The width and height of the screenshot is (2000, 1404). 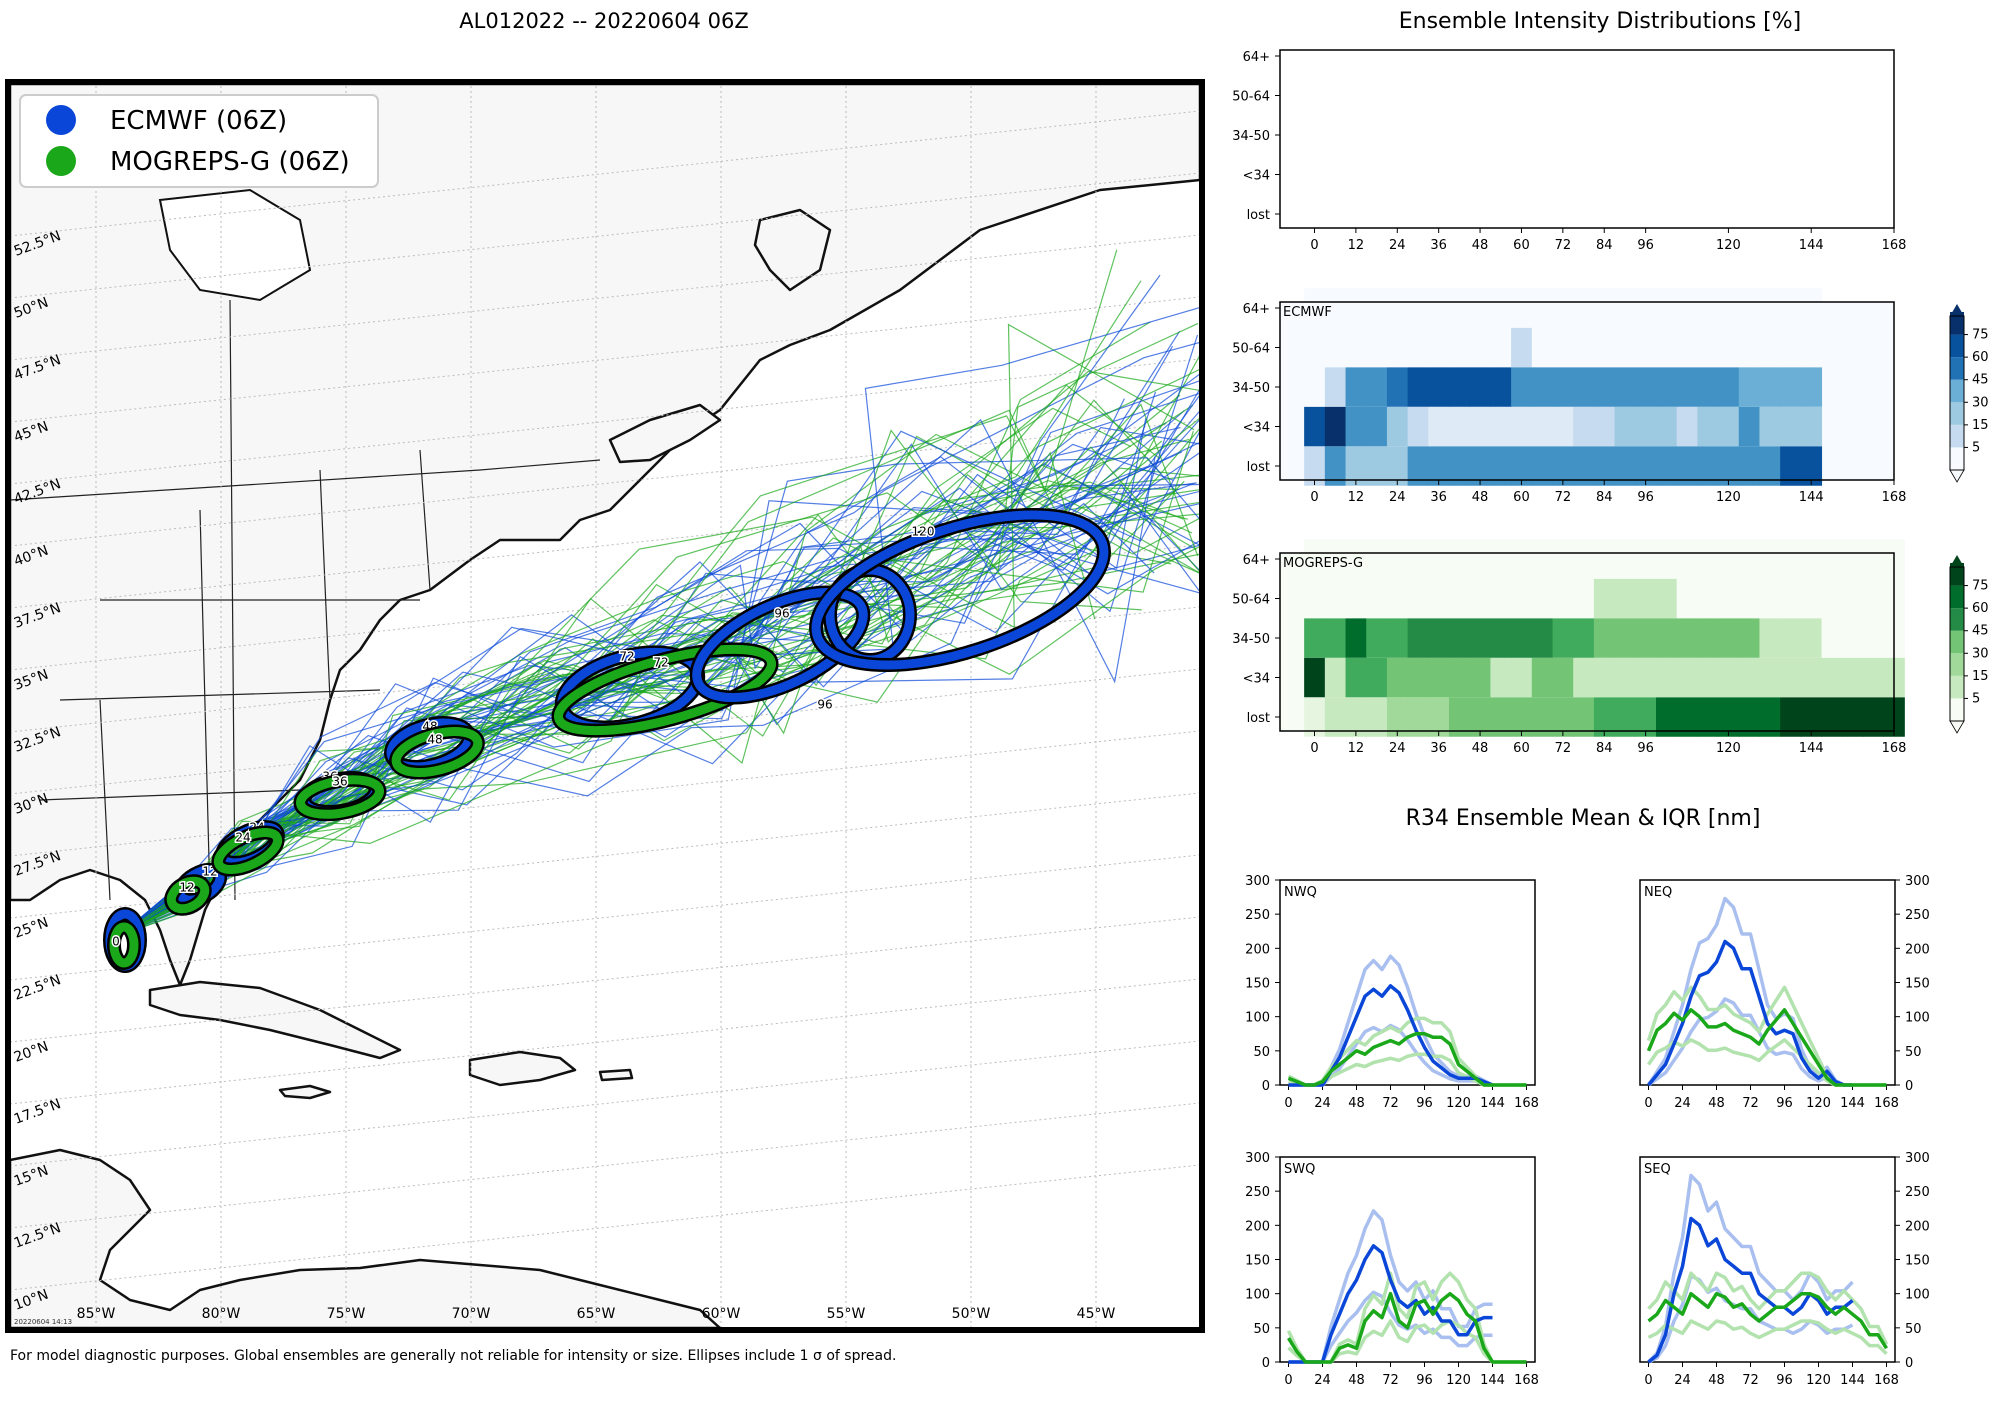 What do you see at coordinates (603, 21) in the screenshot?
I see `map-title: AL012022 -- 20220604 06Z` at bounding box center [603, 21].